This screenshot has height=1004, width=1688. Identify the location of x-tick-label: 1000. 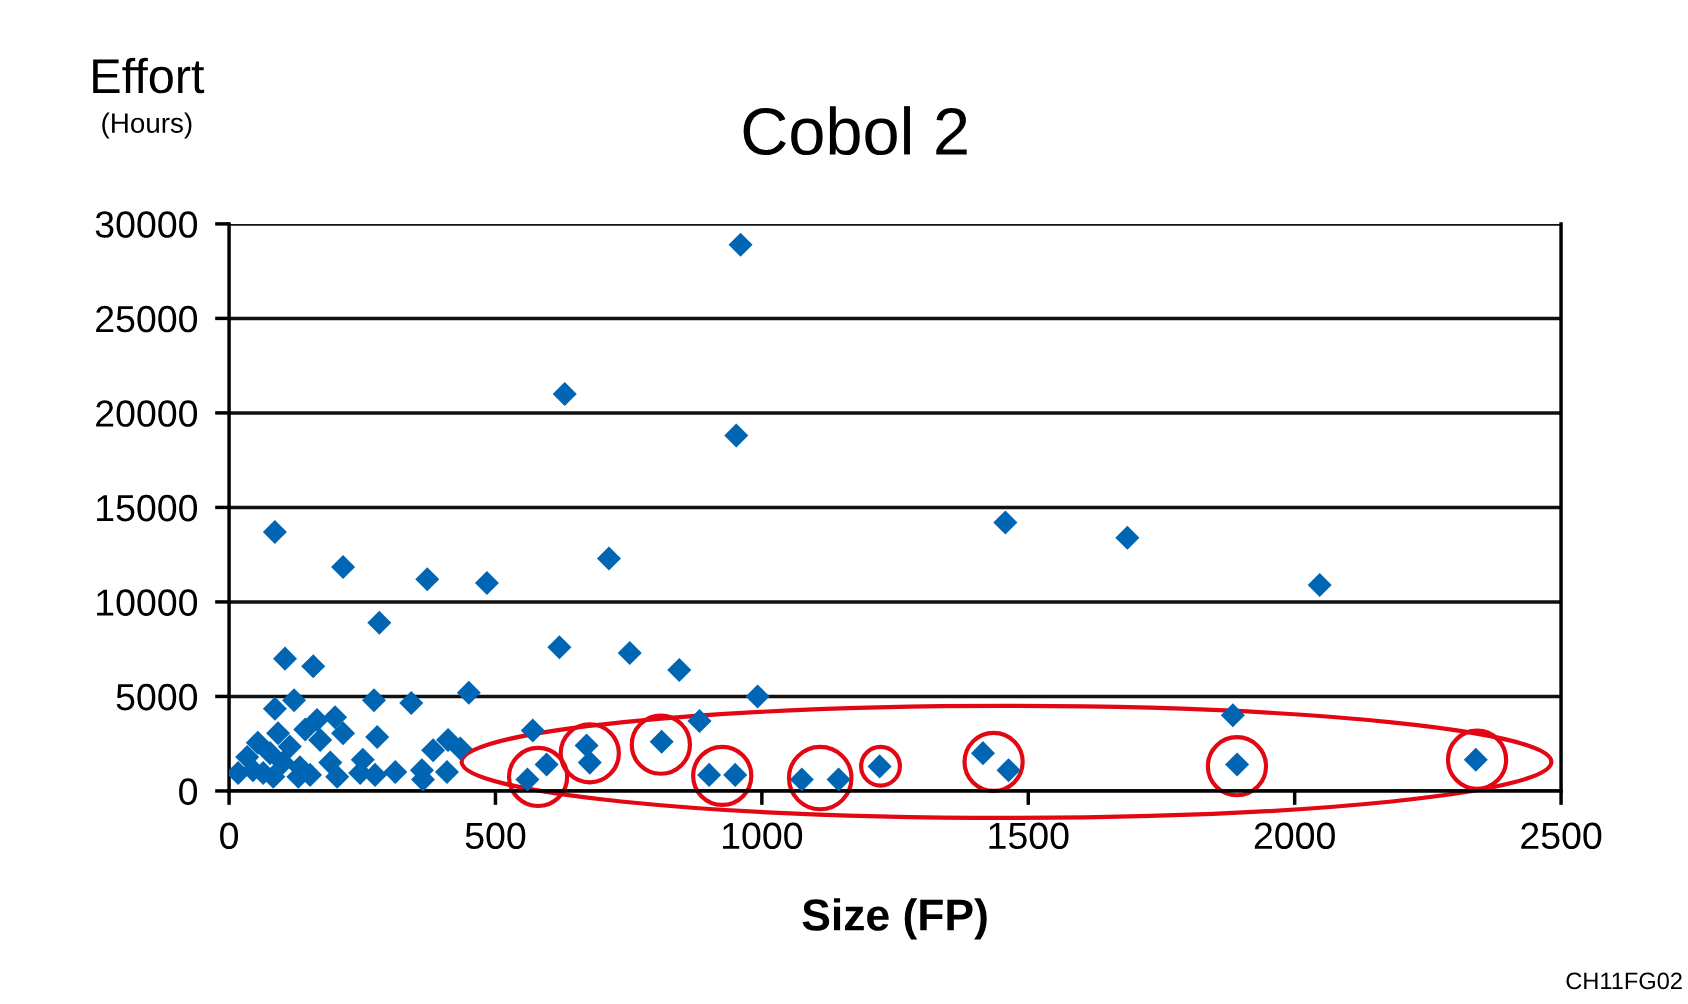
(763, 836).